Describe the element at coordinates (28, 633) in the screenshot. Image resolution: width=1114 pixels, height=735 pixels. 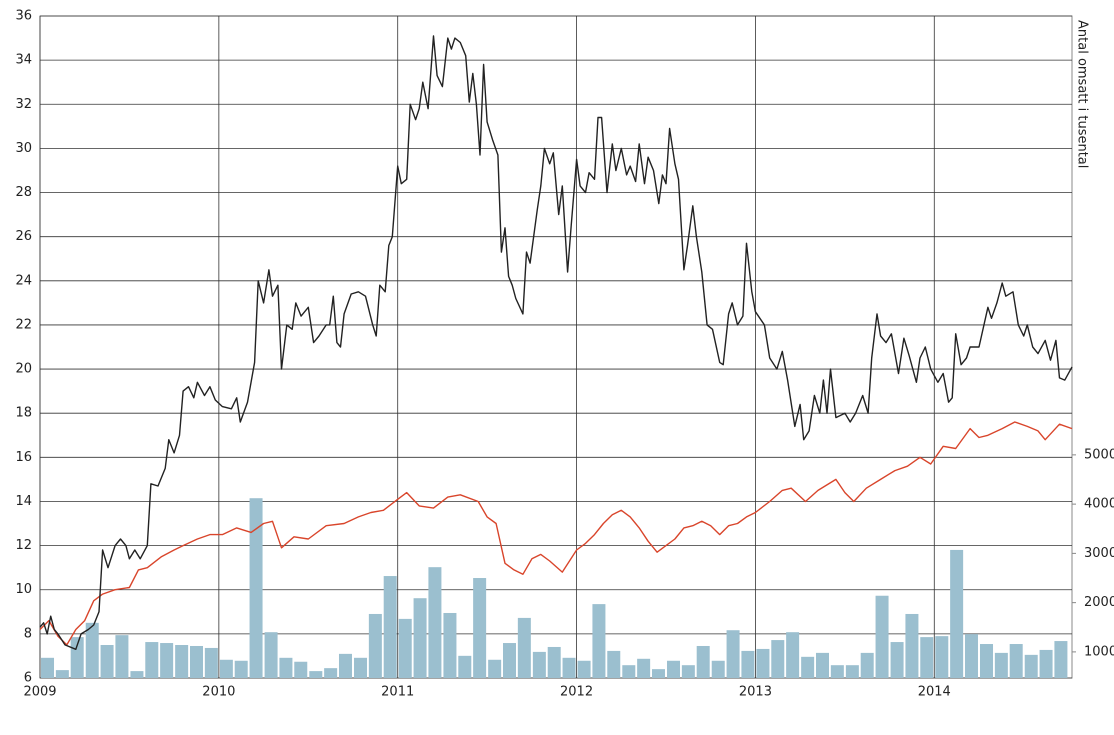
I see `y-tick-label: 8` at that location.